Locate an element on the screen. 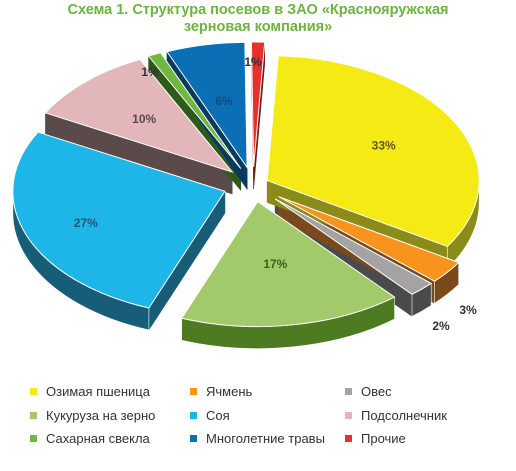 The height and width of the screenshot is (471, 516). legend-label: Прочие is located at coordinates (383, 438).